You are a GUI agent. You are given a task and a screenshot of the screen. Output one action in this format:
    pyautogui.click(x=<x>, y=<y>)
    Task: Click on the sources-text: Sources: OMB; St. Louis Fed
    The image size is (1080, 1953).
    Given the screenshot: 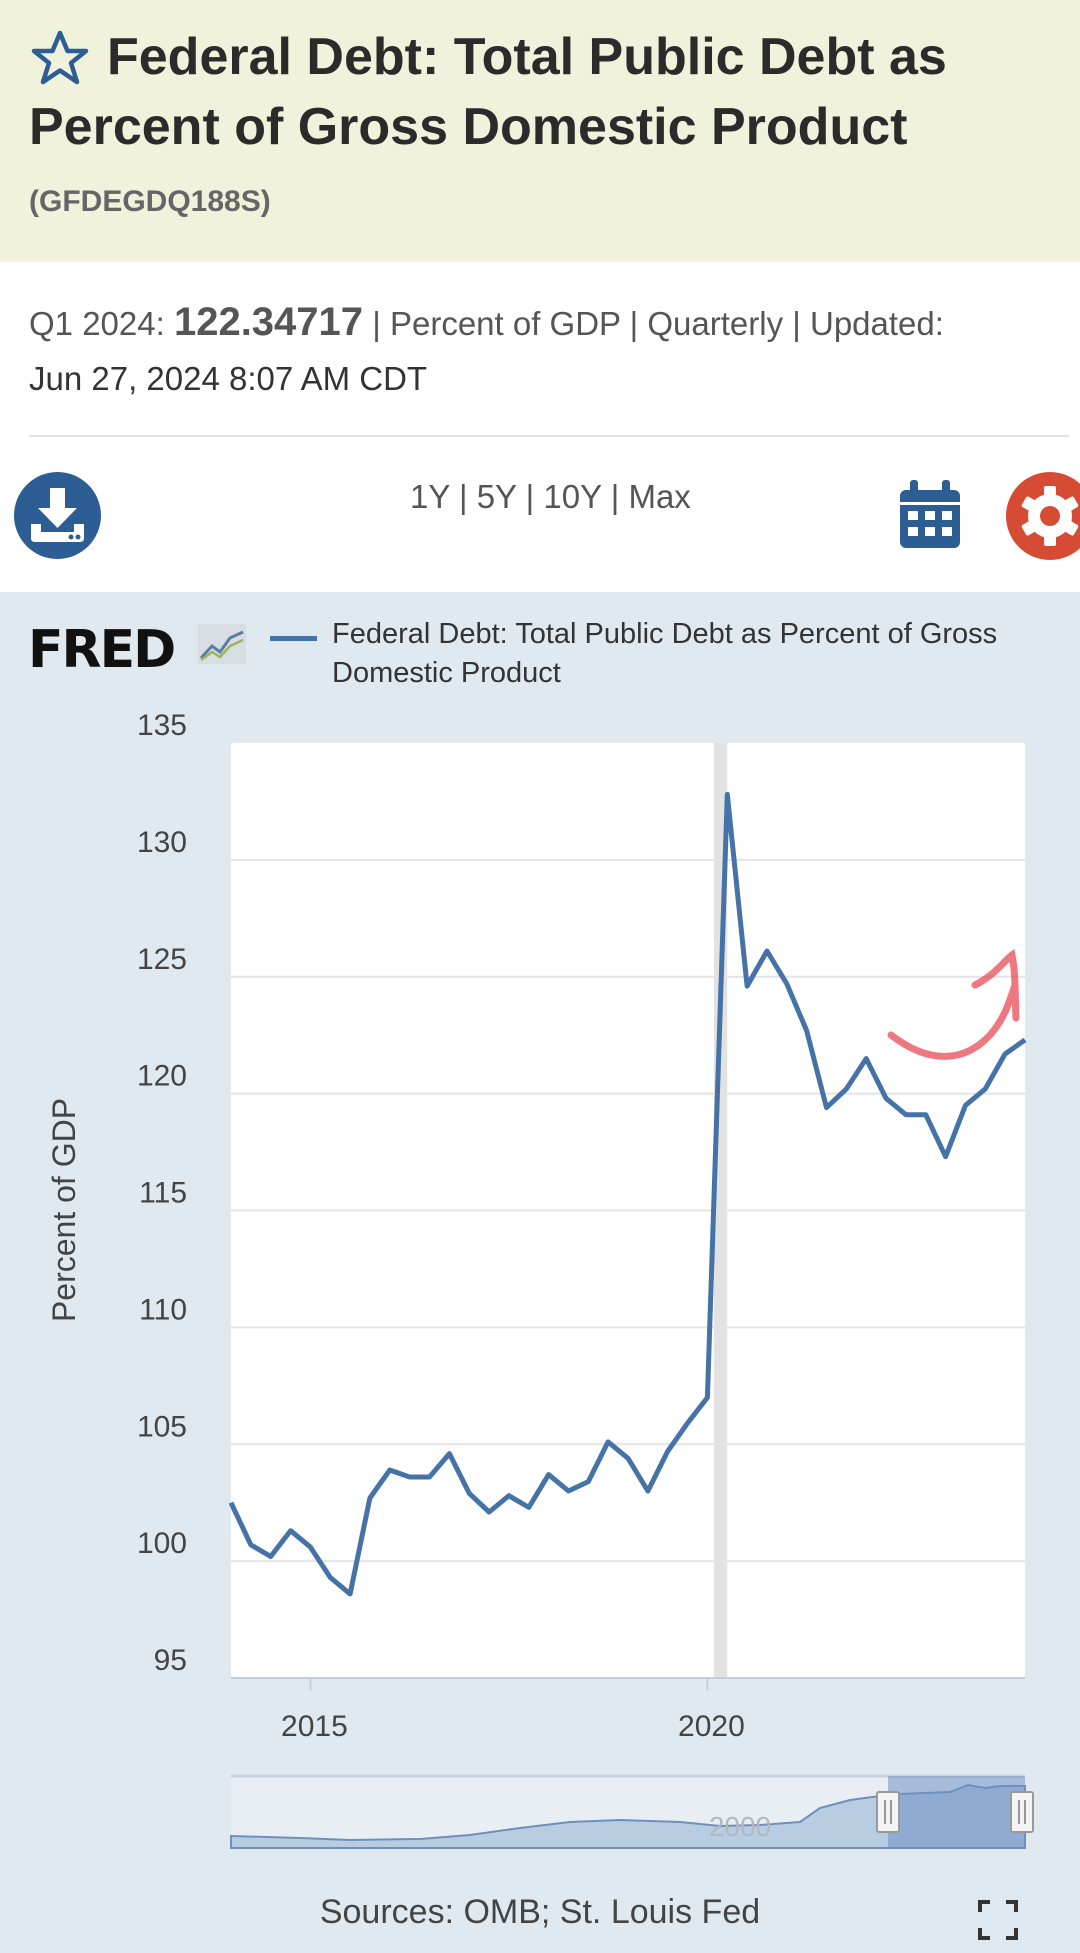 What is the action you would take?
    pyautogui.click(x=540, y=1912)
    